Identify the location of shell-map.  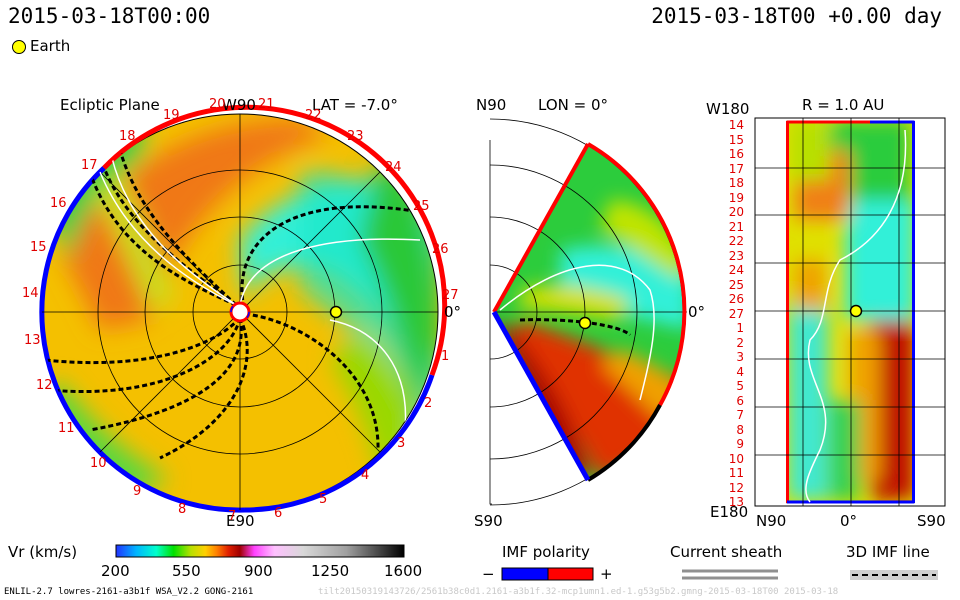
(850, 312).